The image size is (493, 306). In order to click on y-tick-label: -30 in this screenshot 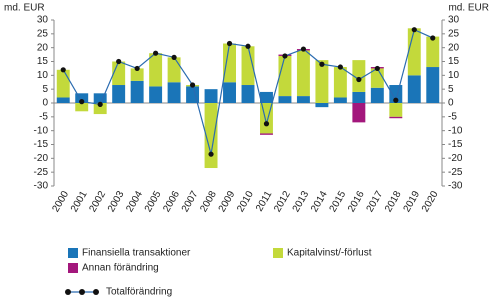, I will do `click(41, 186)`.